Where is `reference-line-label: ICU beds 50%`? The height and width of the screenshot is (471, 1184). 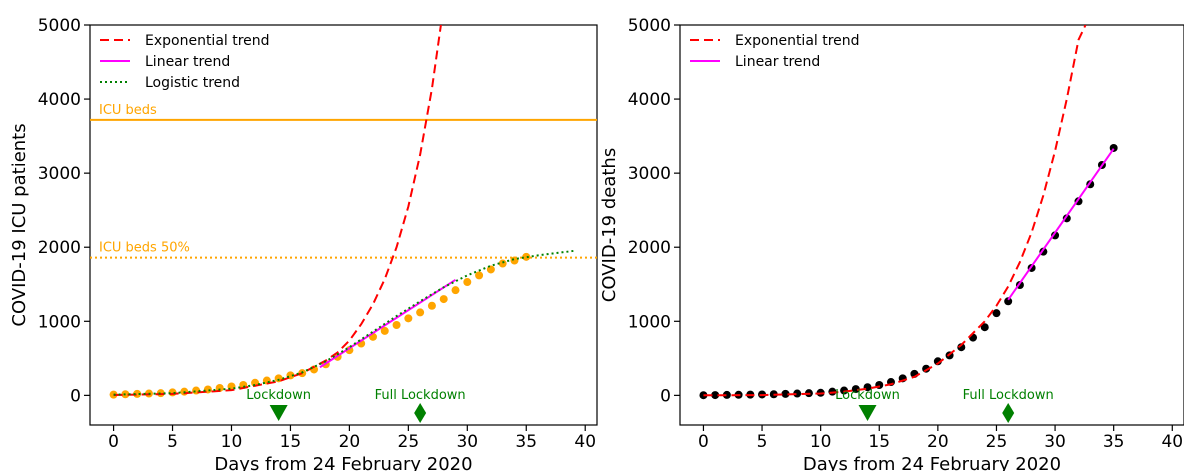 reference-line-label: ICU beds 50% is located at coordinates (144, 248).